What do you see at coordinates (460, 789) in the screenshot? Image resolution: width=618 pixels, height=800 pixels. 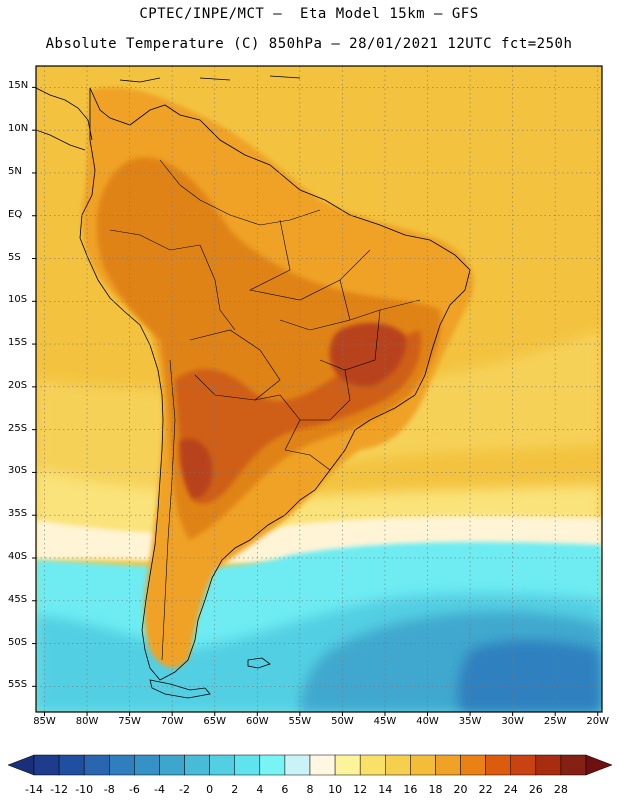 I see `colorbar-label: 20` at bounding box center [460, 789].